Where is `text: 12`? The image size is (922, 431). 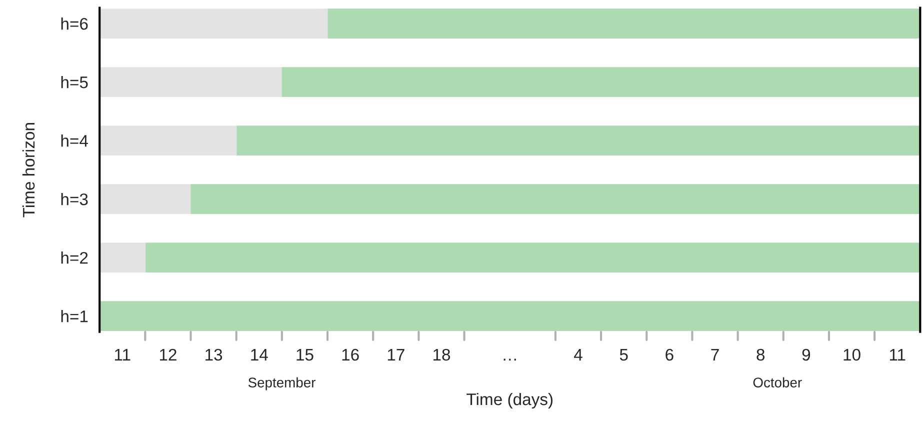
text: 12 is located at coordinates (168, 354).